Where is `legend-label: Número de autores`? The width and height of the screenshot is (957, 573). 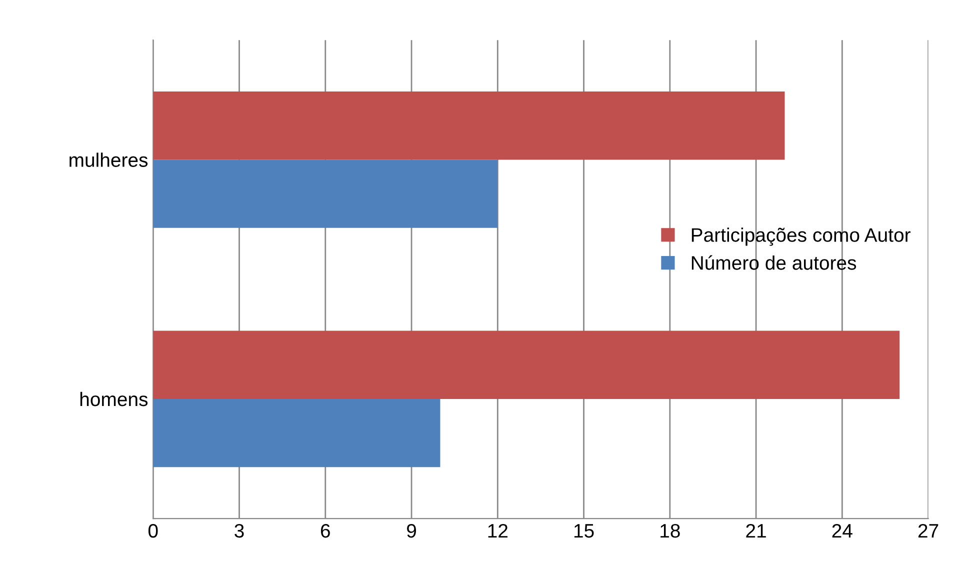 legend-label: Número de autores is located at coordinates (774, 262).